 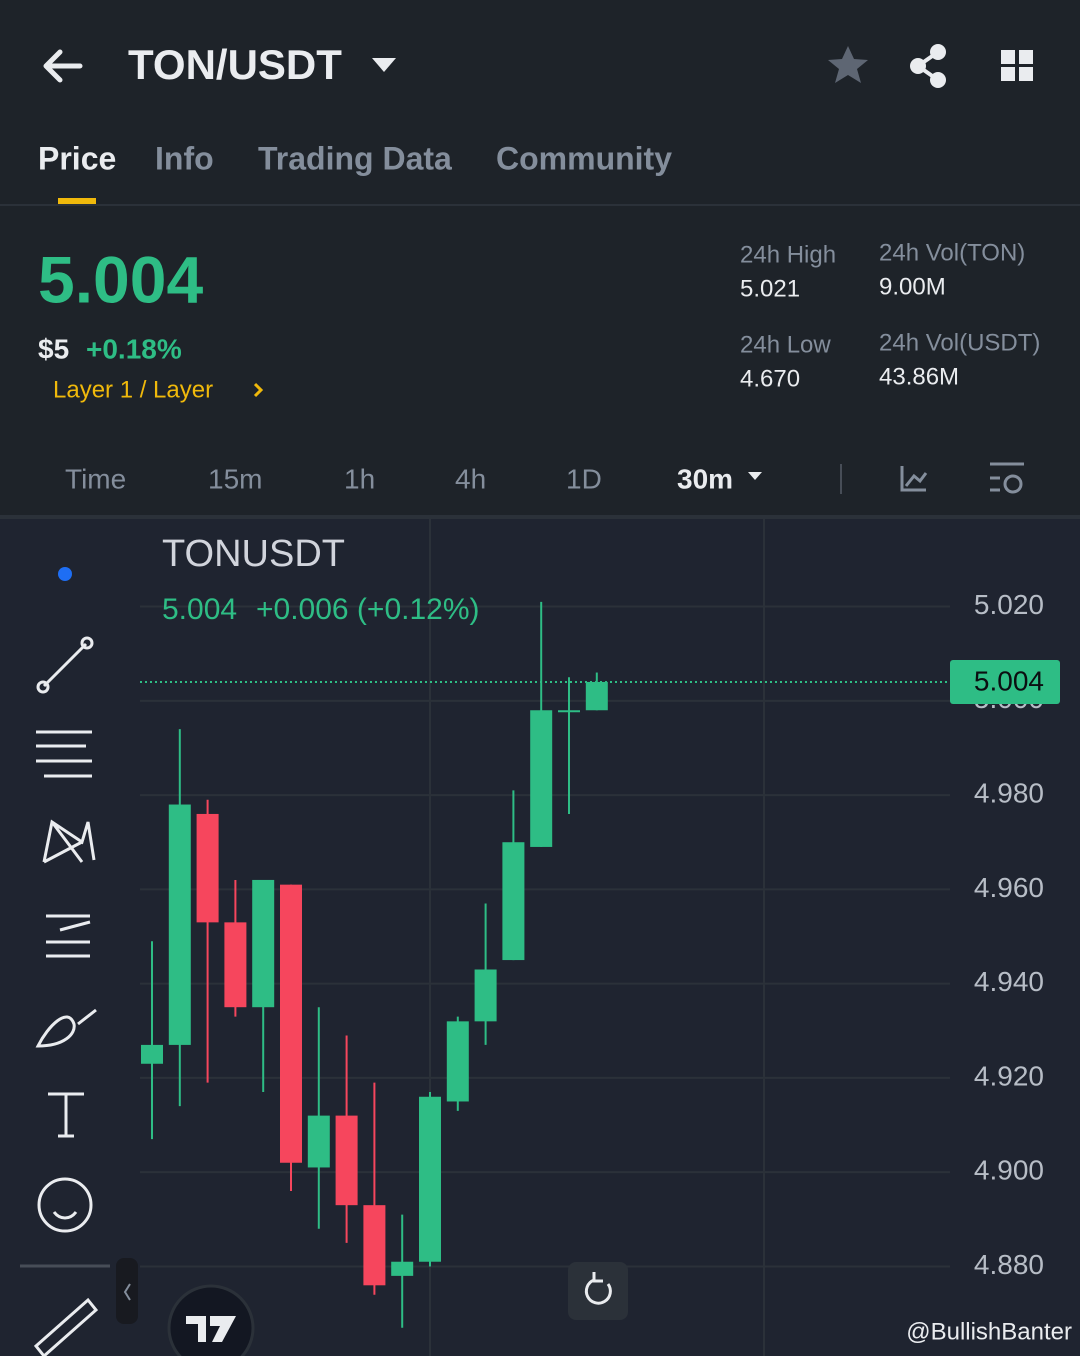 What do you see at coordinates (705, 478) in the screenshot?
I see `interval: 30m` at bounding box center [705, 478].